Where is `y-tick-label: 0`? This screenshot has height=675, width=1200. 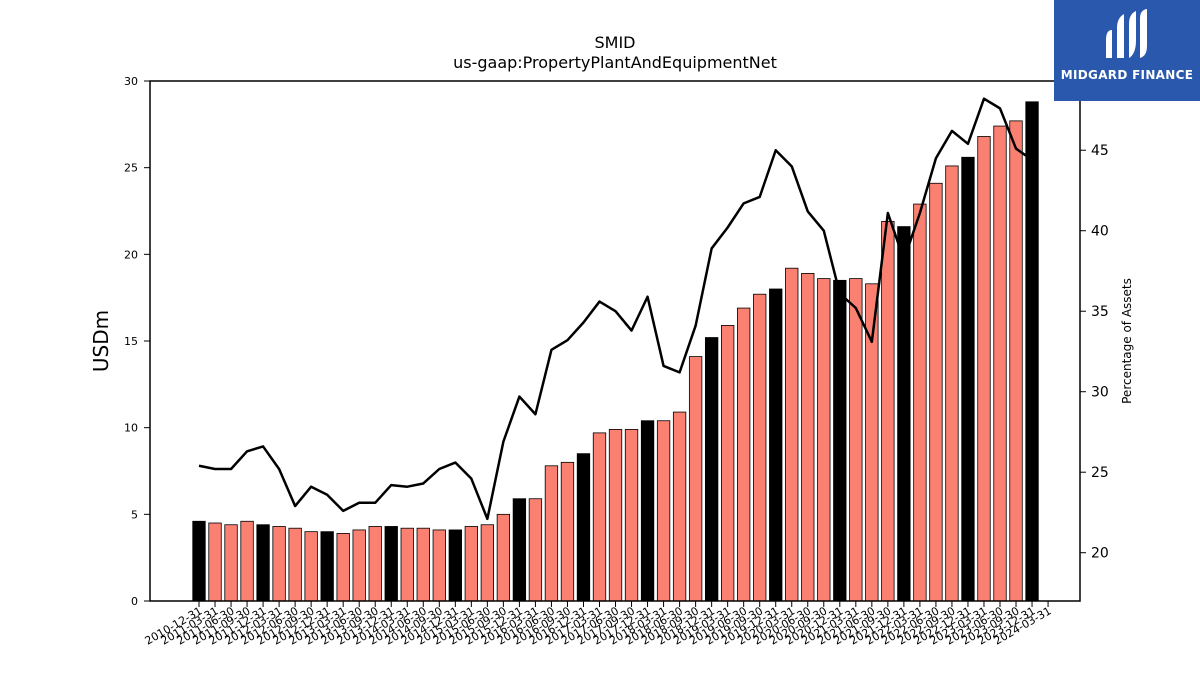
y-tick-label: 0 is located at coordinates (134, 601).